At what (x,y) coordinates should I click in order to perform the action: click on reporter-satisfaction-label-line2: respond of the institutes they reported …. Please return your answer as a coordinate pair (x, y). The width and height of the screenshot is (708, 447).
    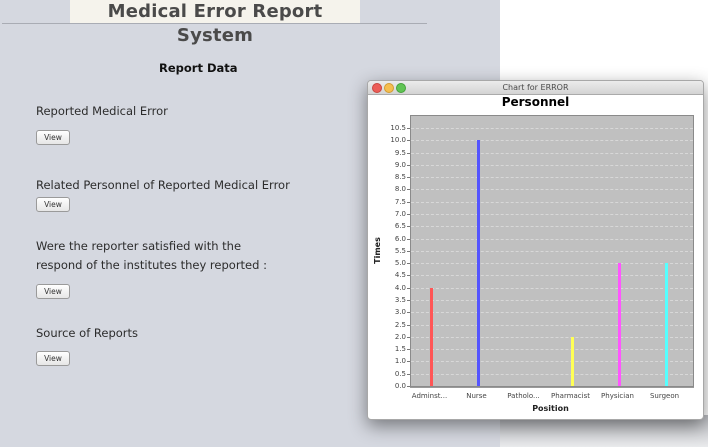
    Looking at the image, I should click on (151, 265).